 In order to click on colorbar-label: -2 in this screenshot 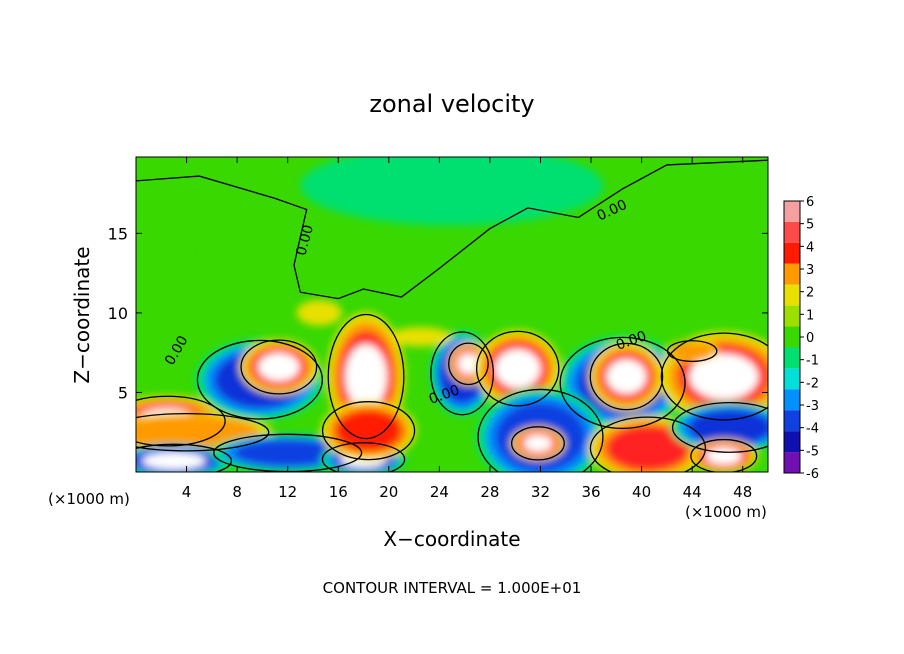, I will do `click(812, 383)`.